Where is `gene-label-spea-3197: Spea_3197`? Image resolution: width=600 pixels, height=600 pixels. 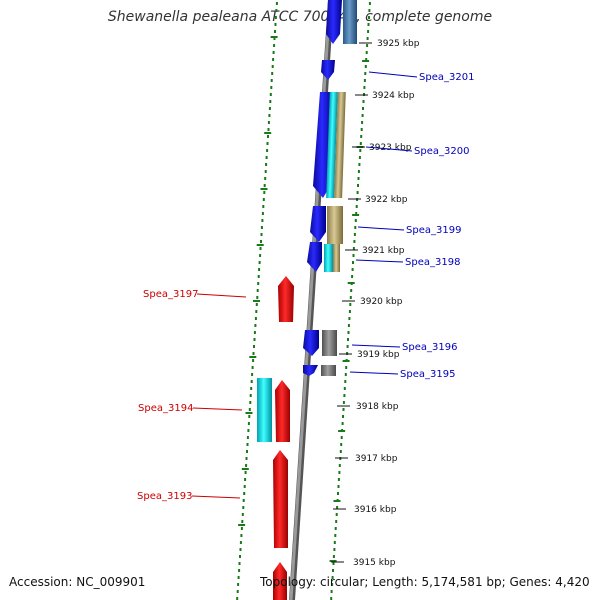
gene-label-spea-3197: Spea_3197 is located at coordinates (170, 294).